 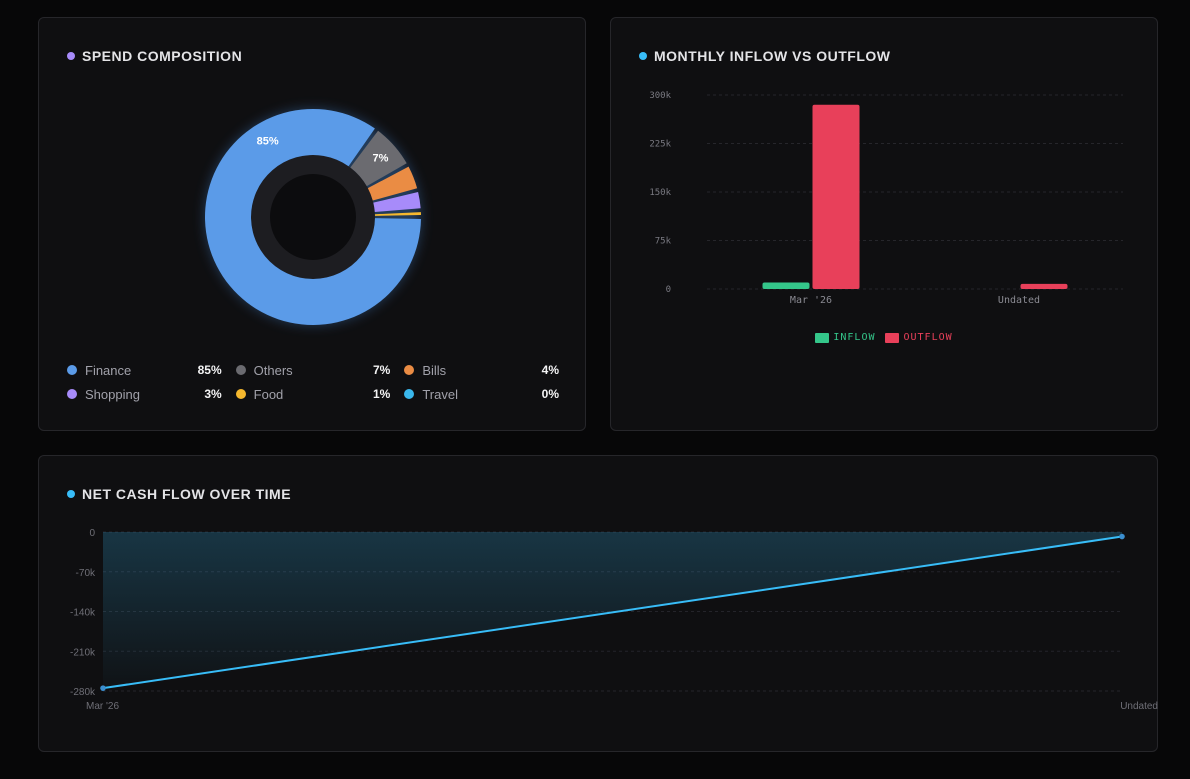 What do you see at coordinates (102, 706) in the screenshot?
I see `net-x-tick-label: Mar '26` at bounding box center [102, 706].